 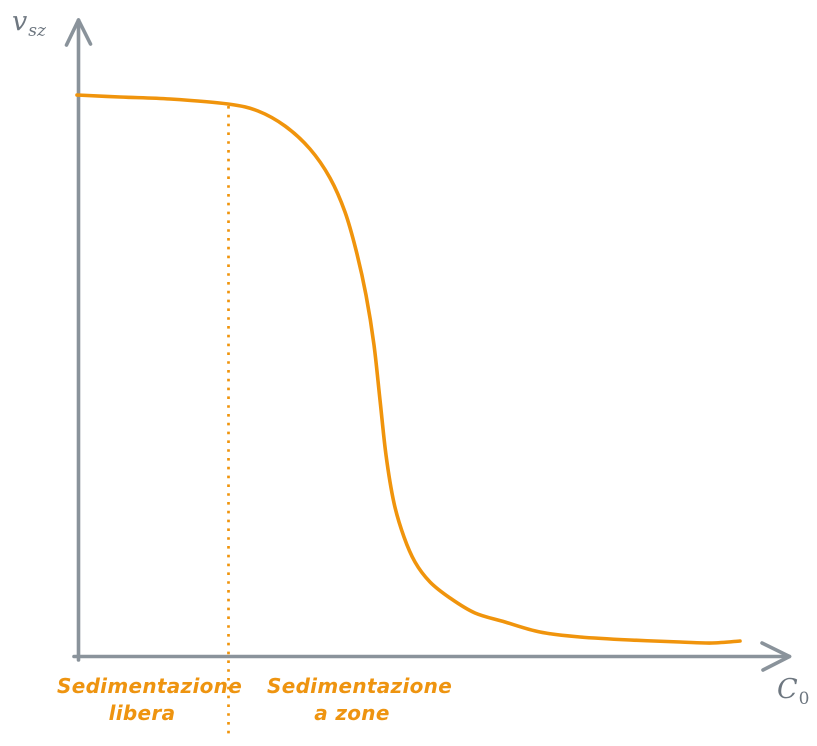 What do you see at coordinates (20, 21) in the screenshot?
I see `y-axis-label-main: v` at bounding box center [20, 21].